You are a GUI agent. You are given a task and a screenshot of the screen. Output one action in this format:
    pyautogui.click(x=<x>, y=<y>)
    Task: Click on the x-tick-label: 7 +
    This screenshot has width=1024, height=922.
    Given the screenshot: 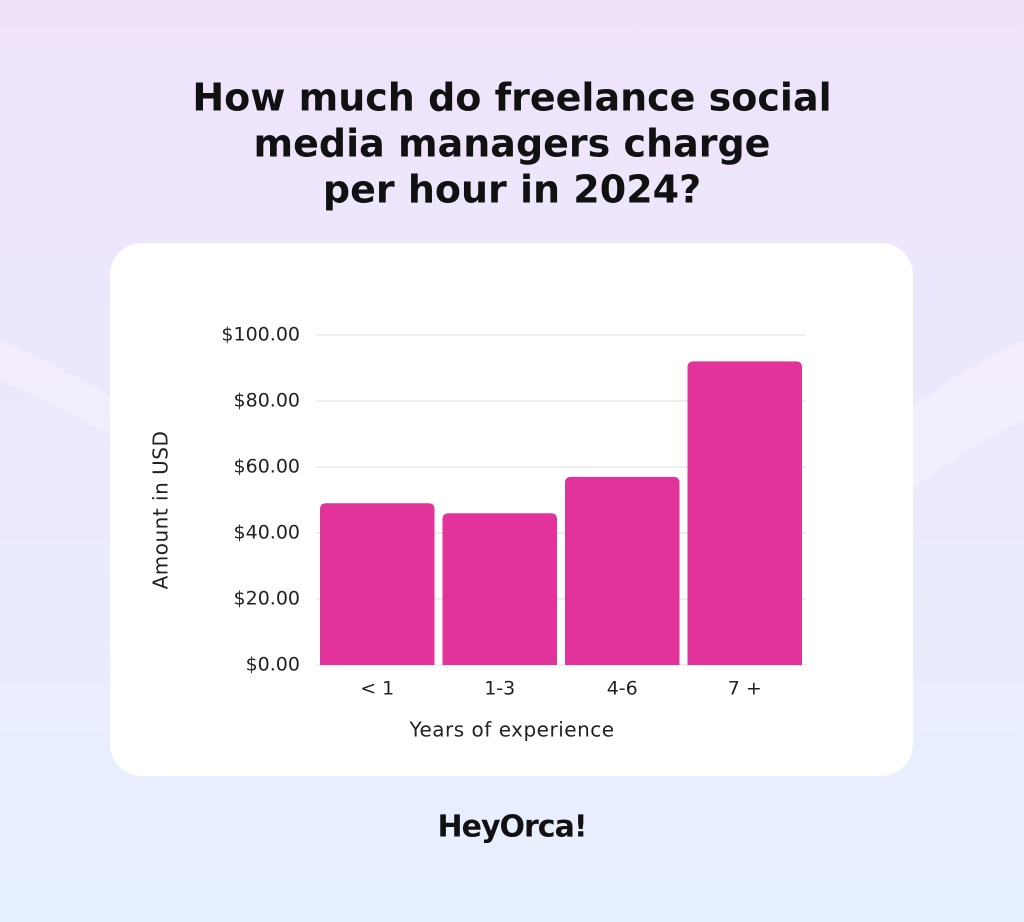 What is the action you would take?
    pyautogui.click(x=745, y=689)
    